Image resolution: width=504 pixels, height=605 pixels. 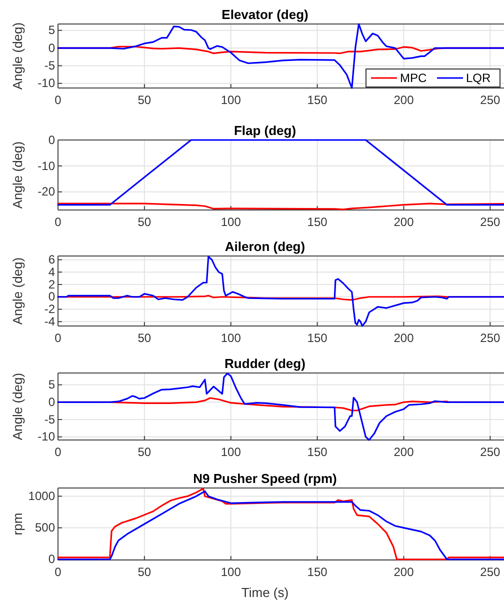 I want to click on y-tick-label: -20, so click(x=47, y=191).